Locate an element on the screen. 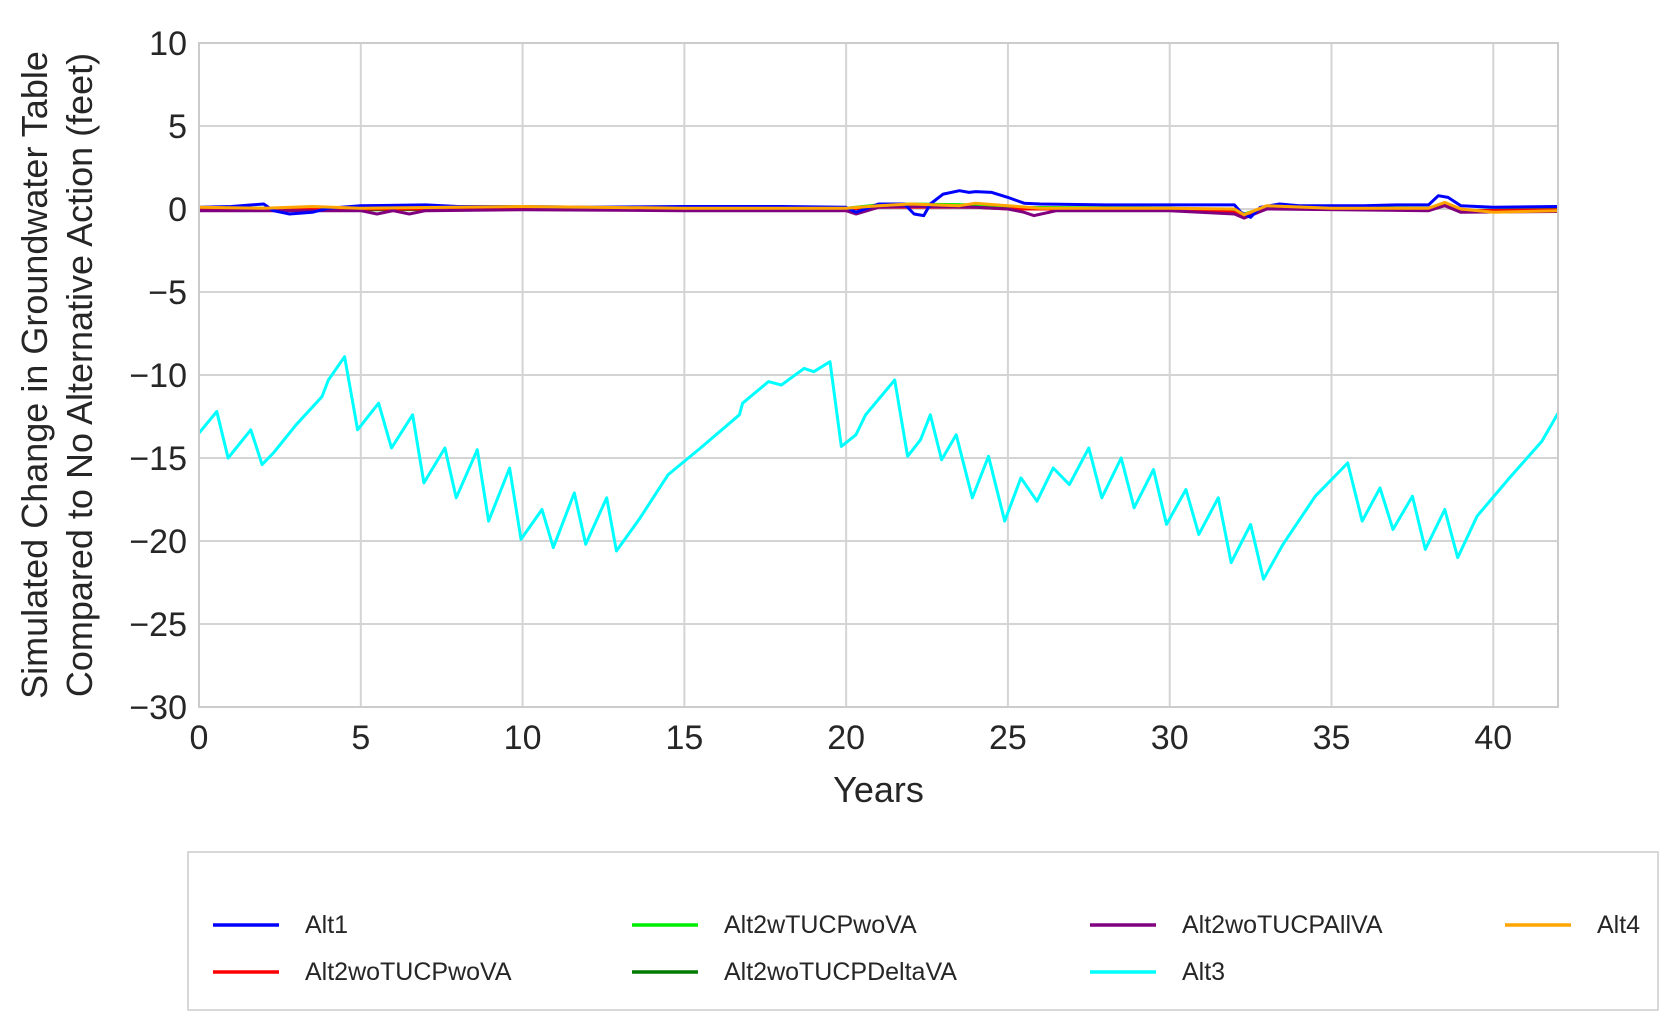 The width and height of the screenshot is (1665, 1012). legend-label: Alt3 is located at coordinates (1203, 972).